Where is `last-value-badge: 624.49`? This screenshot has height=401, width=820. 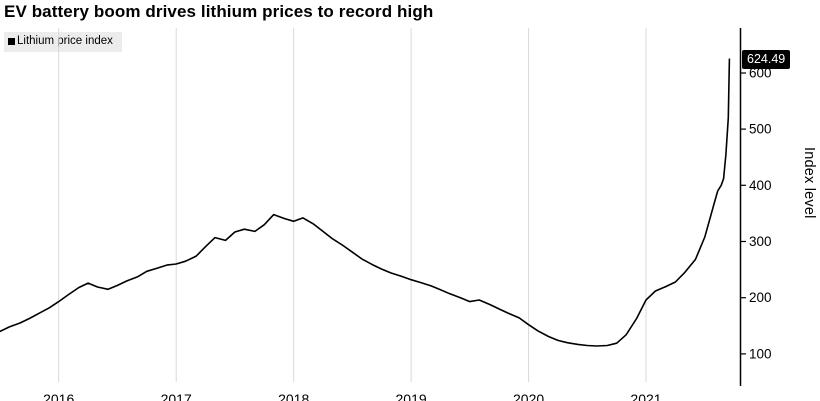 last-value-badge: 624.49 is located at coordinates (766, 59).